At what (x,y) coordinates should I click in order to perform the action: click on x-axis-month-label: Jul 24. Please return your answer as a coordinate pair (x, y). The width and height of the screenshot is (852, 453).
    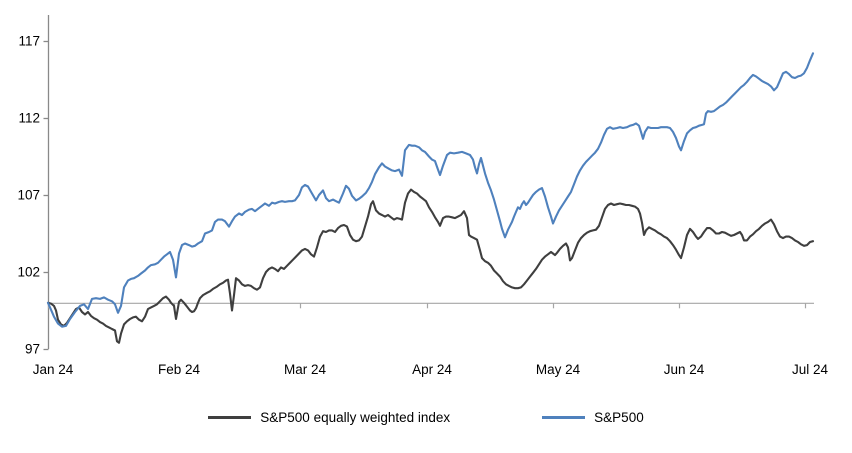
    Looking at the image, I should click on (810, 369).